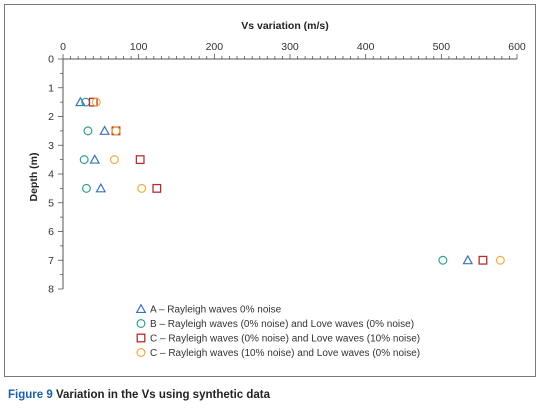 Image resolution: width=542 pixels, height=412 pixels. What do you see at coordinates (51, 60) in the screenshot?
I see `y-tick-label: 0` at bounding box center [51, 60].